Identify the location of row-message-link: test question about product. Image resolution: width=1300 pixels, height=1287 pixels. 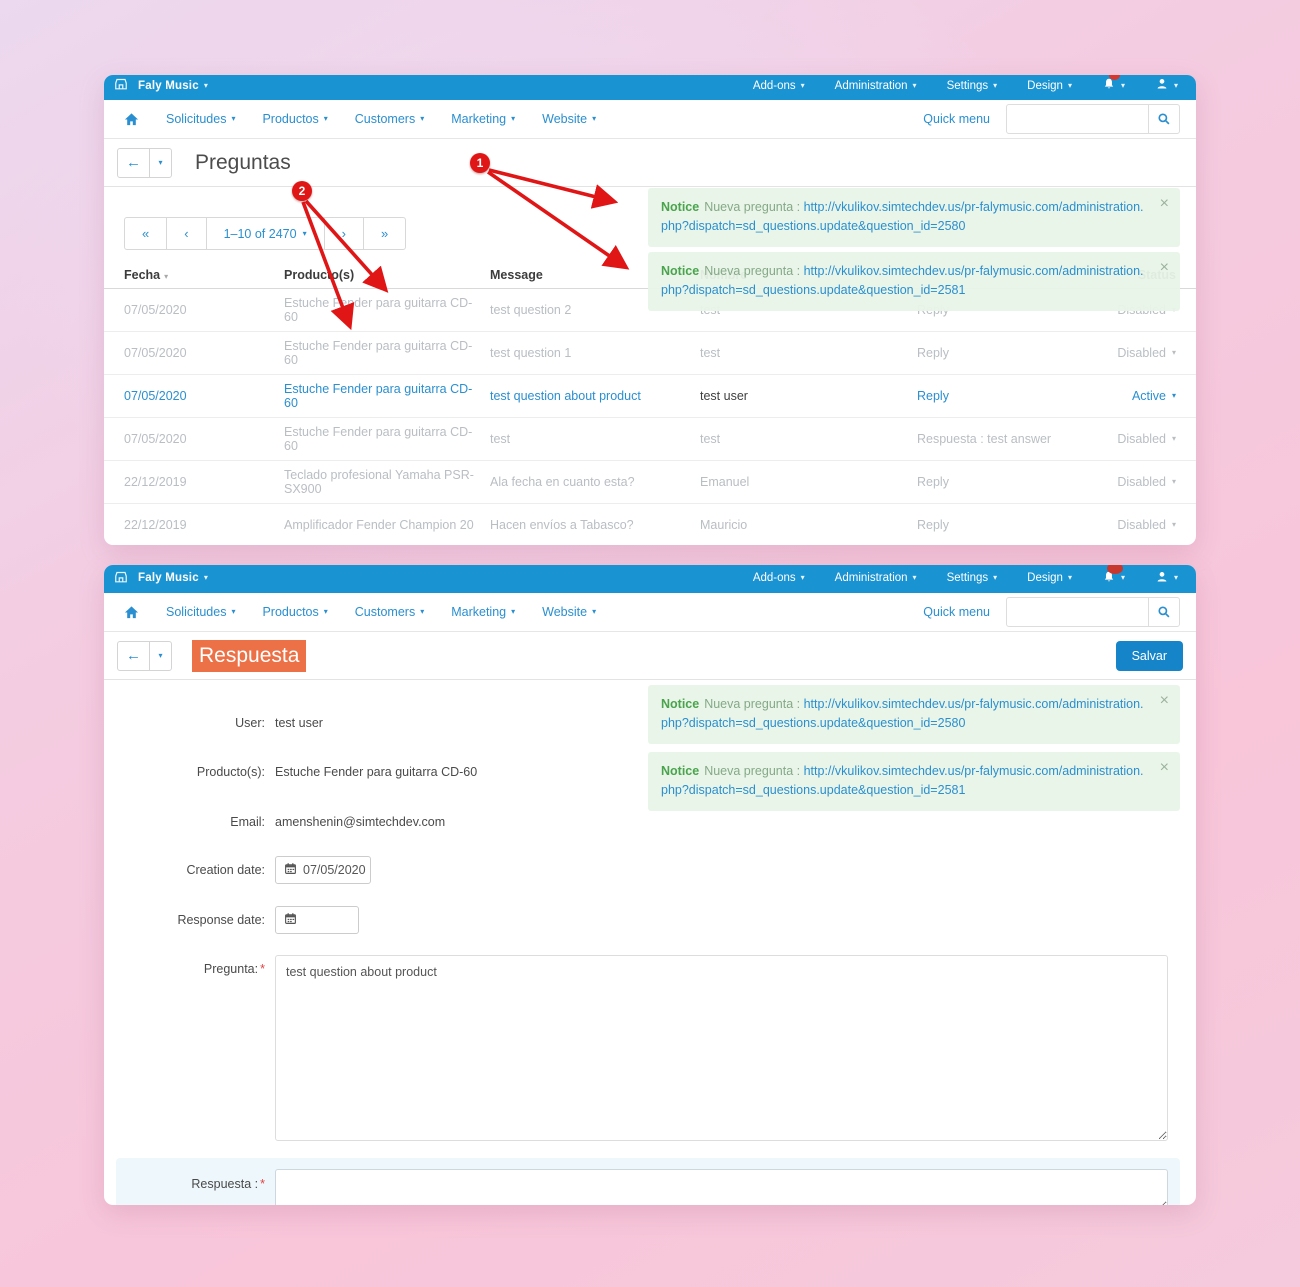
(565, 396).